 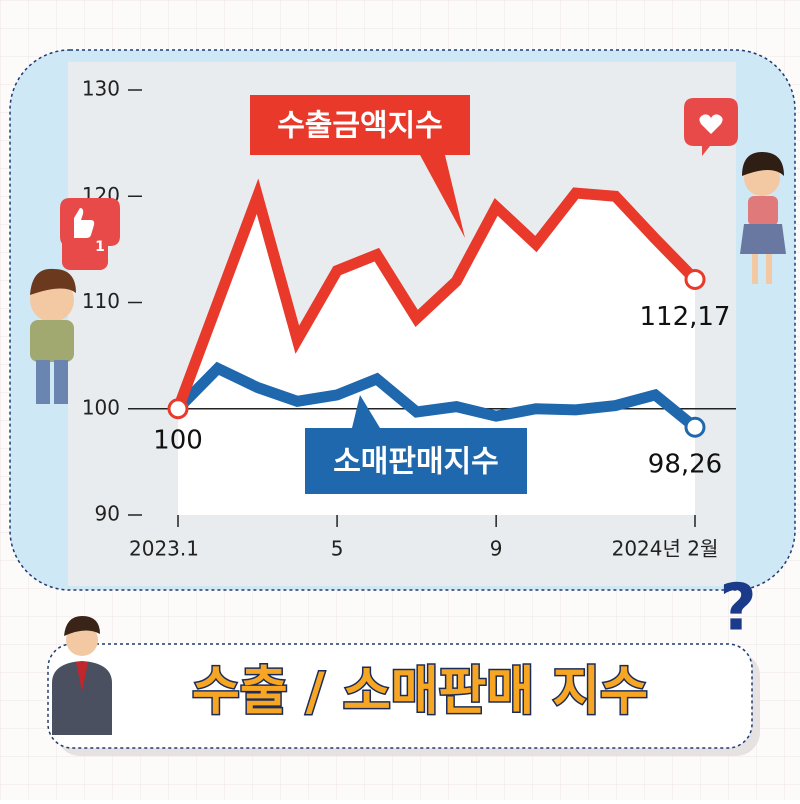 I want to click on banner-title: 수출 / 소매판매 지수, so click(x=420, y=692).